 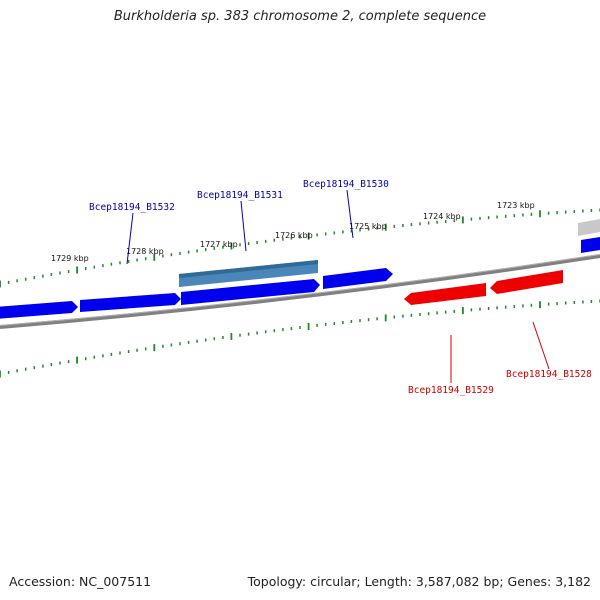 What do you see at coordinates (132, 207) in the screenshot?
I see `gene-label: Bcep18194_B1532` at bounding box center [132, 207].